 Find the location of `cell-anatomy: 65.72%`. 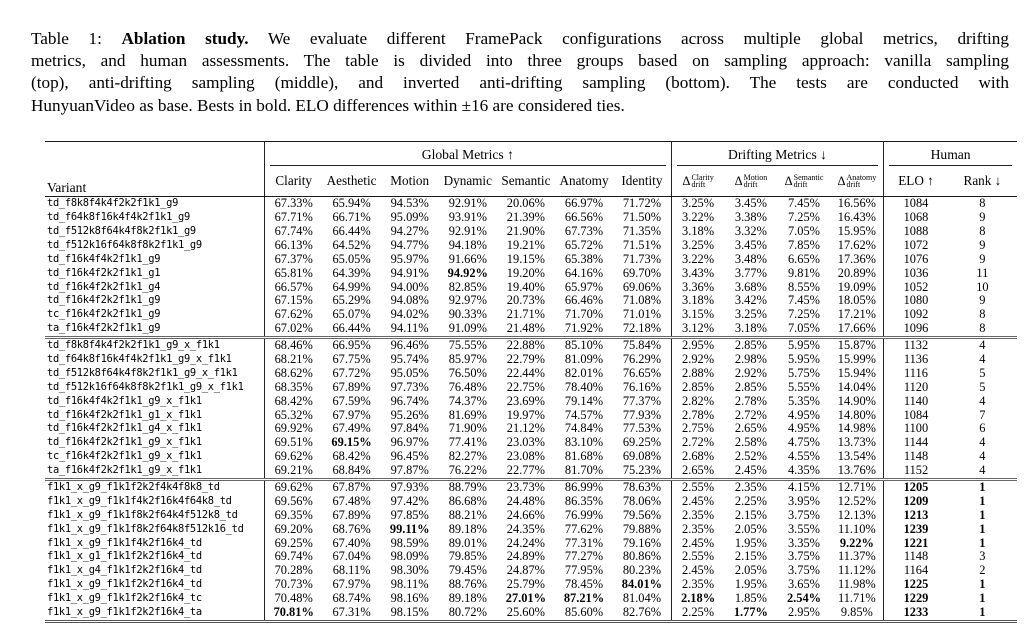

cell-anatomy: 65.72% is located at coordinates (584, 244).